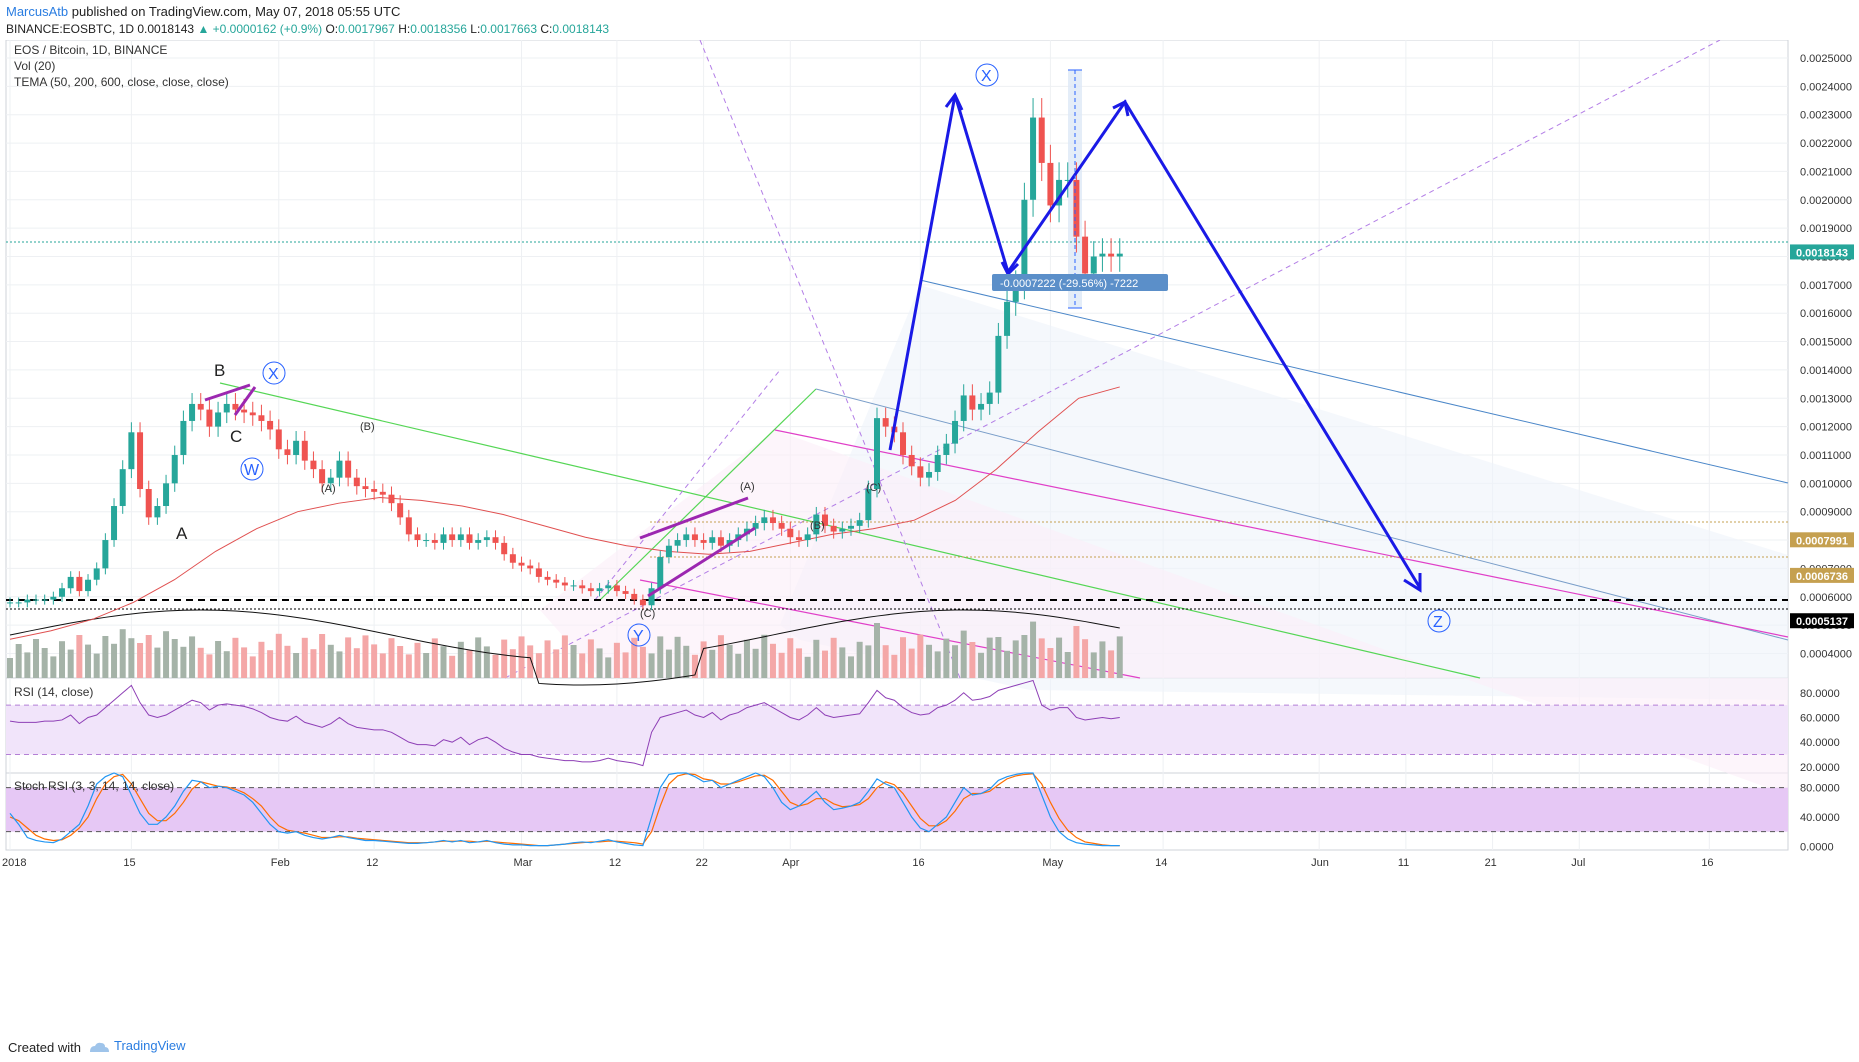  What do you see at coordinates (44, 1047) in the screenshot?
I see `created-with: Created with` at bounding box center [44, 1047].